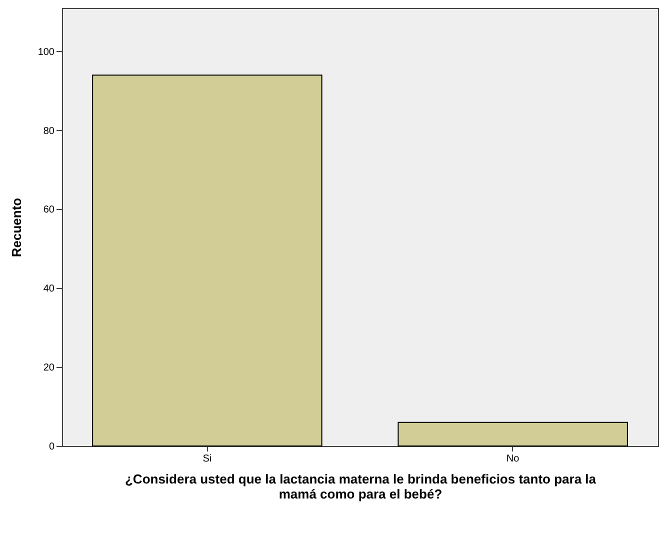 Image resolution: width=670 pixels, height=542 pixels. Describe the element at coordinates (16, 228) in the screenshot. I see `y-axis-title: Recuento` at that location.